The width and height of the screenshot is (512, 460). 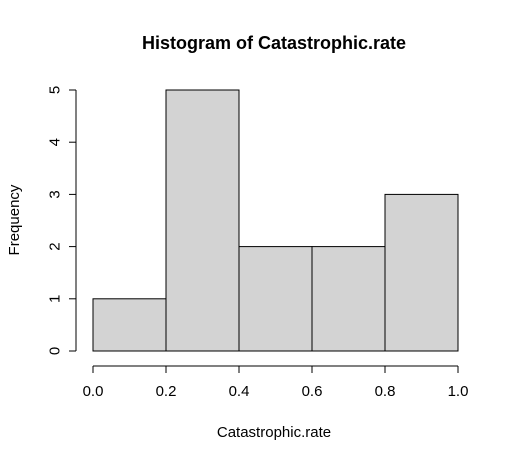 I want to click on x-tick-label-0: 0.0, so click(x=93, y=391).